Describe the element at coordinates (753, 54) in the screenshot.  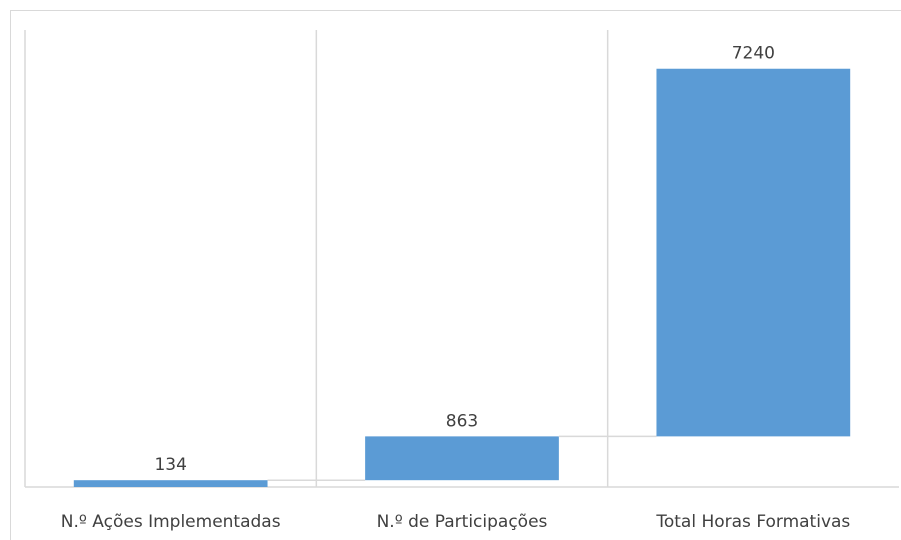
I see `data-label: 7240` at that location.